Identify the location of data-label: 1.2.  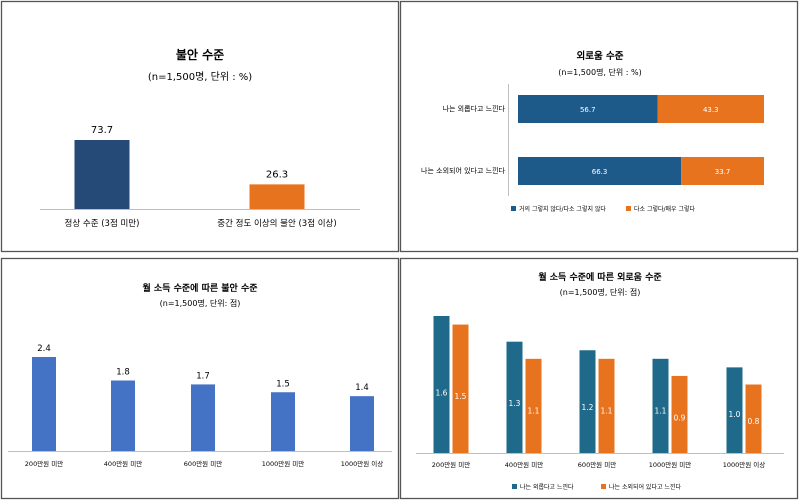
(588, 407).